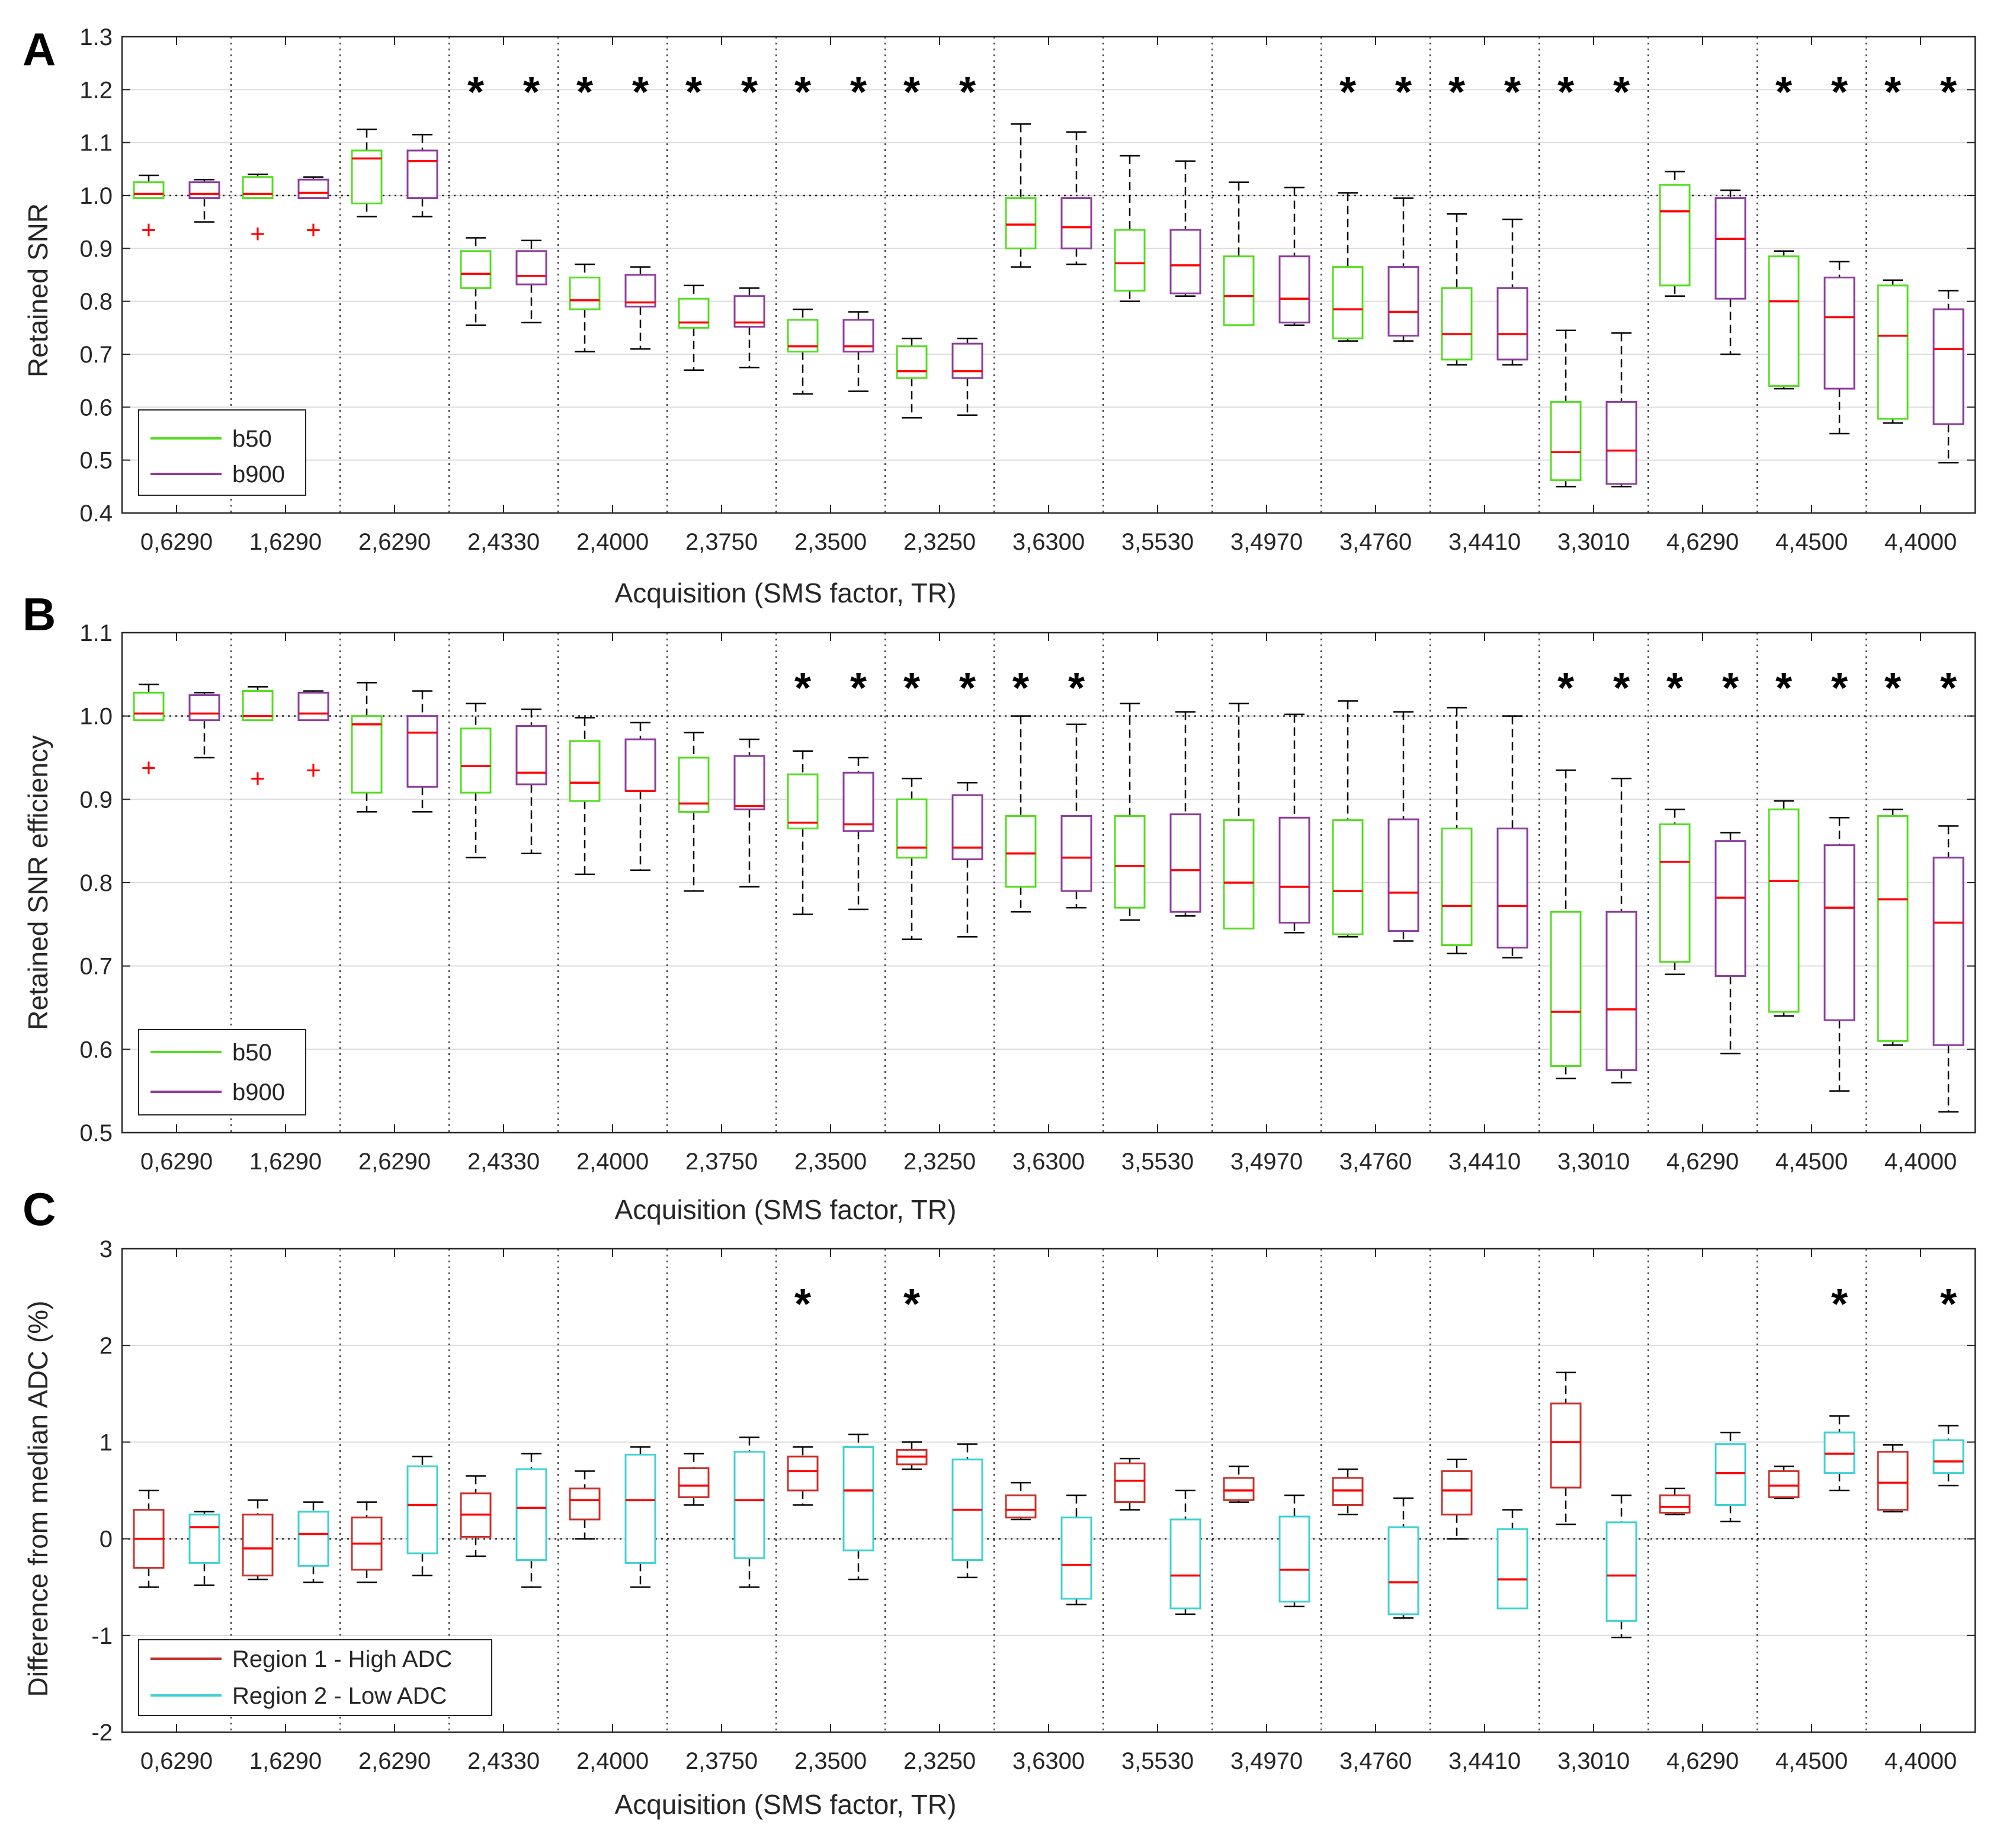  I want to click on y-tick-label: 1.1, so click(96, 633).